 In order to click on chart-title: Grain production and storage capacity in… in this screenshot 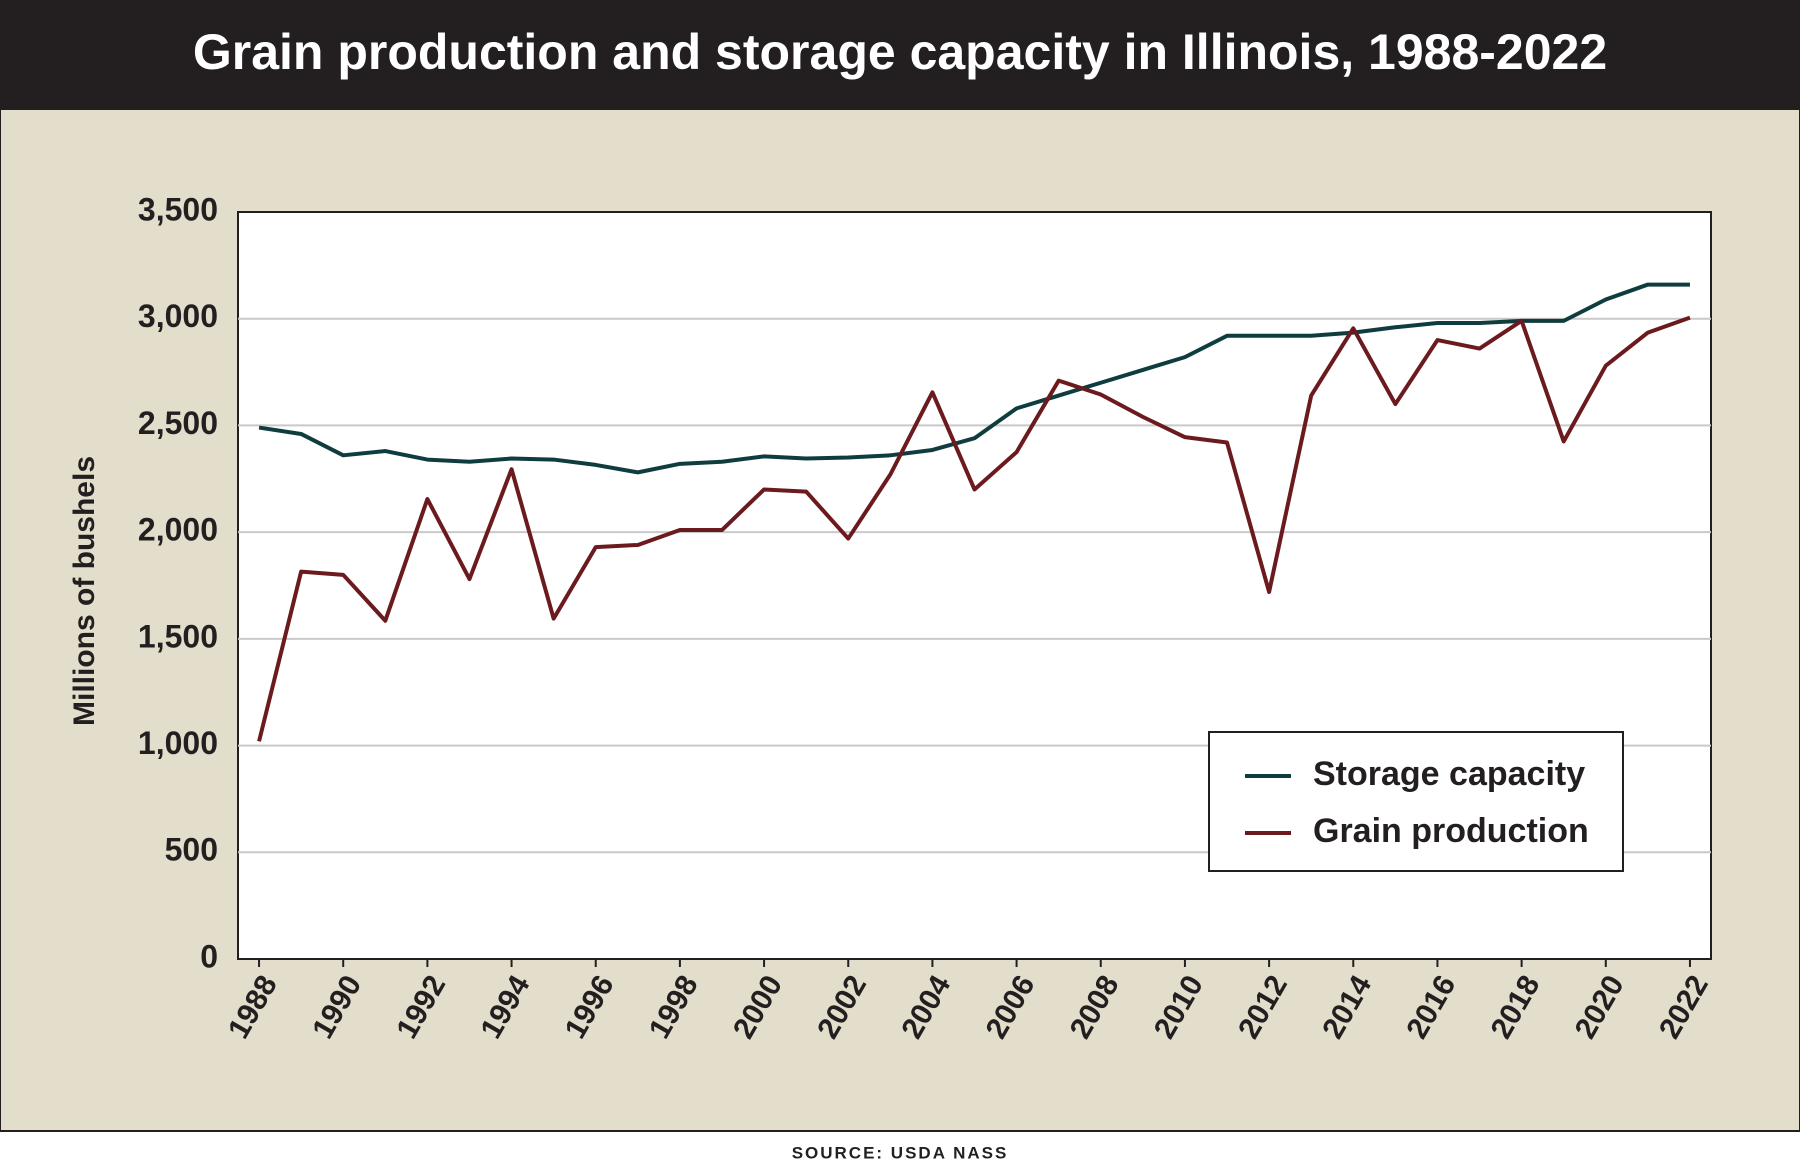, I will do `click(900, 52)`.